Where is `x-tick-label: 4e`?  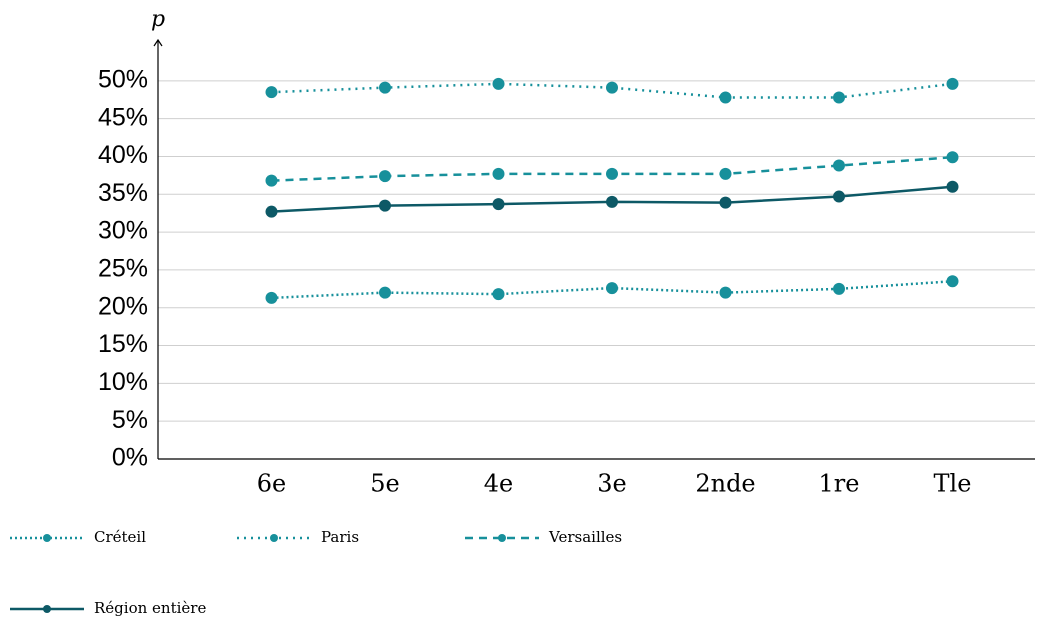 x-tick-label: 4e is located at coordinates (498, 484).